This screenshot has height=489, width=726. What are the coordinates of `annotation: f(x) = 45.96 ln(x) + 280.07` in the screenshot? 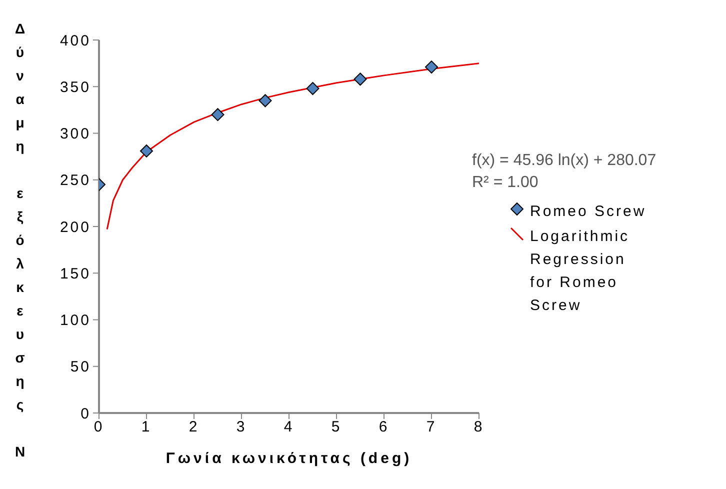 It's located at (564, 161).